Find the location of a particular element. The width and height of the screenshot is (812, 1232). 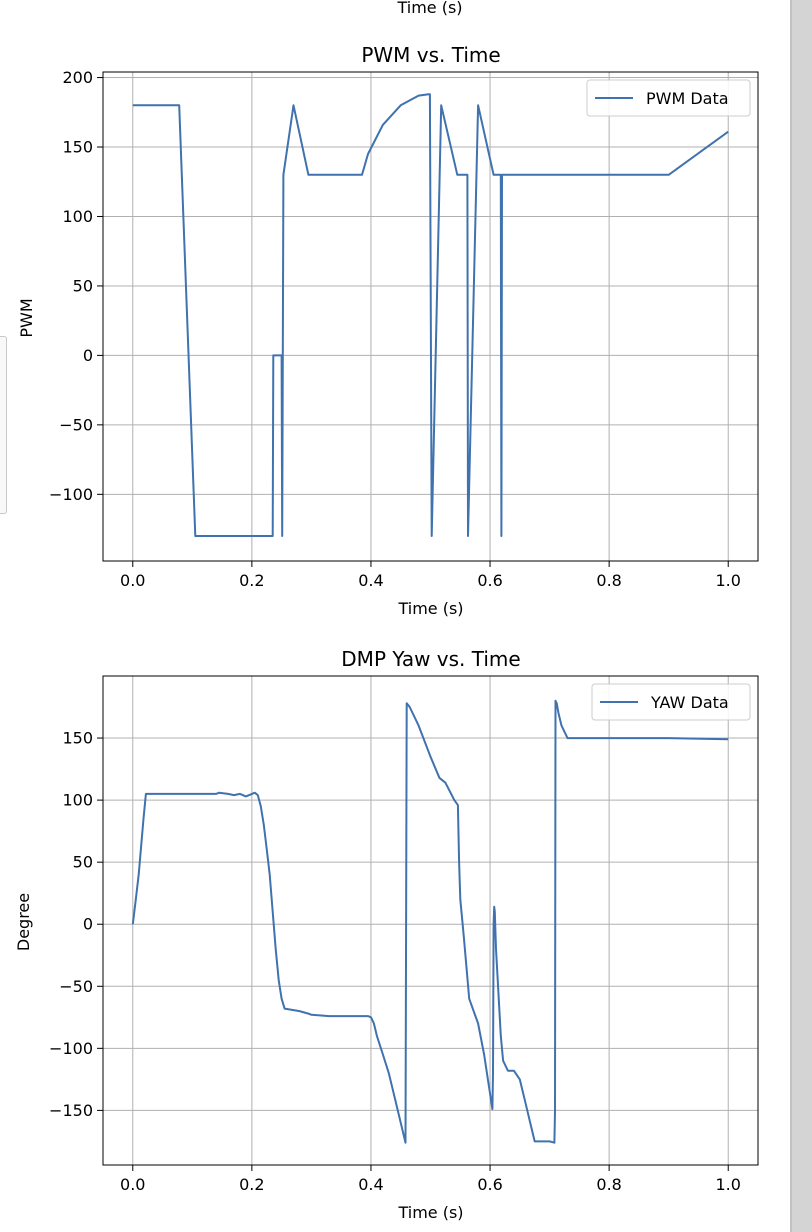

chart-title: PWM vs. Time is located at coordinates (430, 55).